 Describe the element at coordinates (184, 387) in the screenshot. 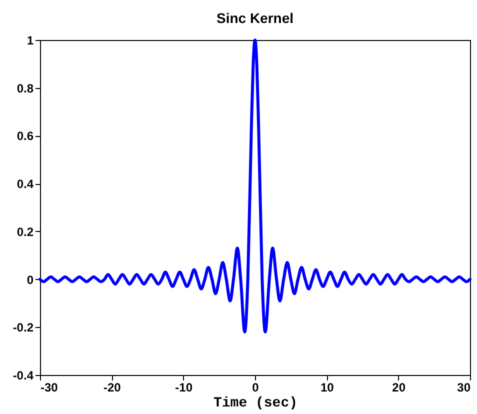

I see `x-tick-label: -10` at that location.